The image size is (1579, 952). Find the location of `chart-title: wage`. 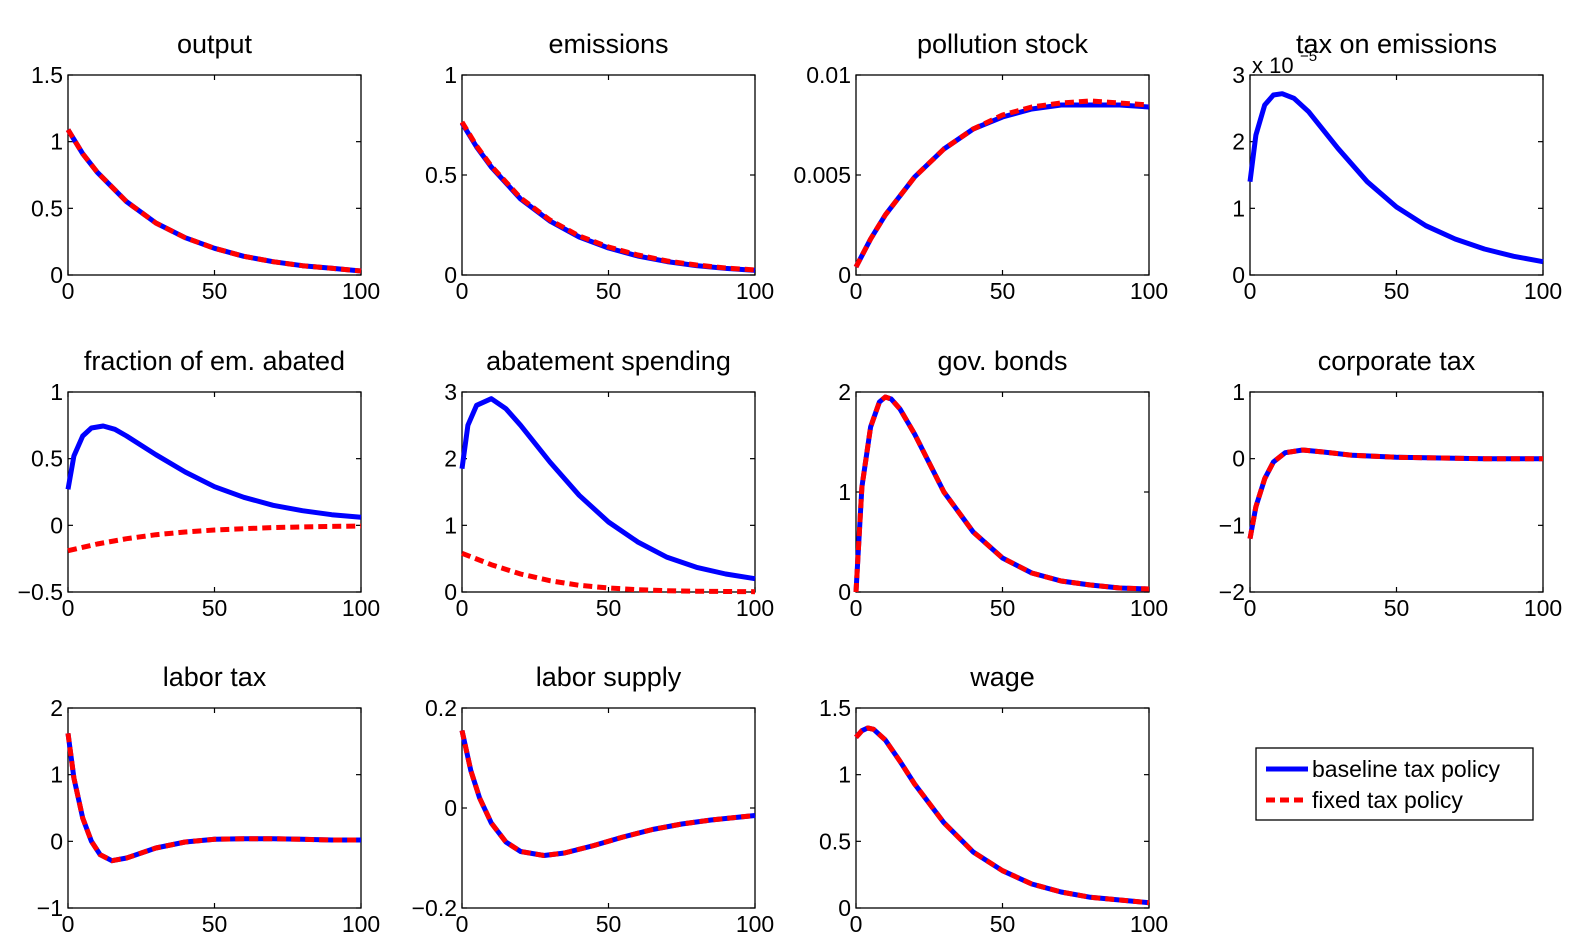

chart-title: wage is located at coordinates (1002, 677).